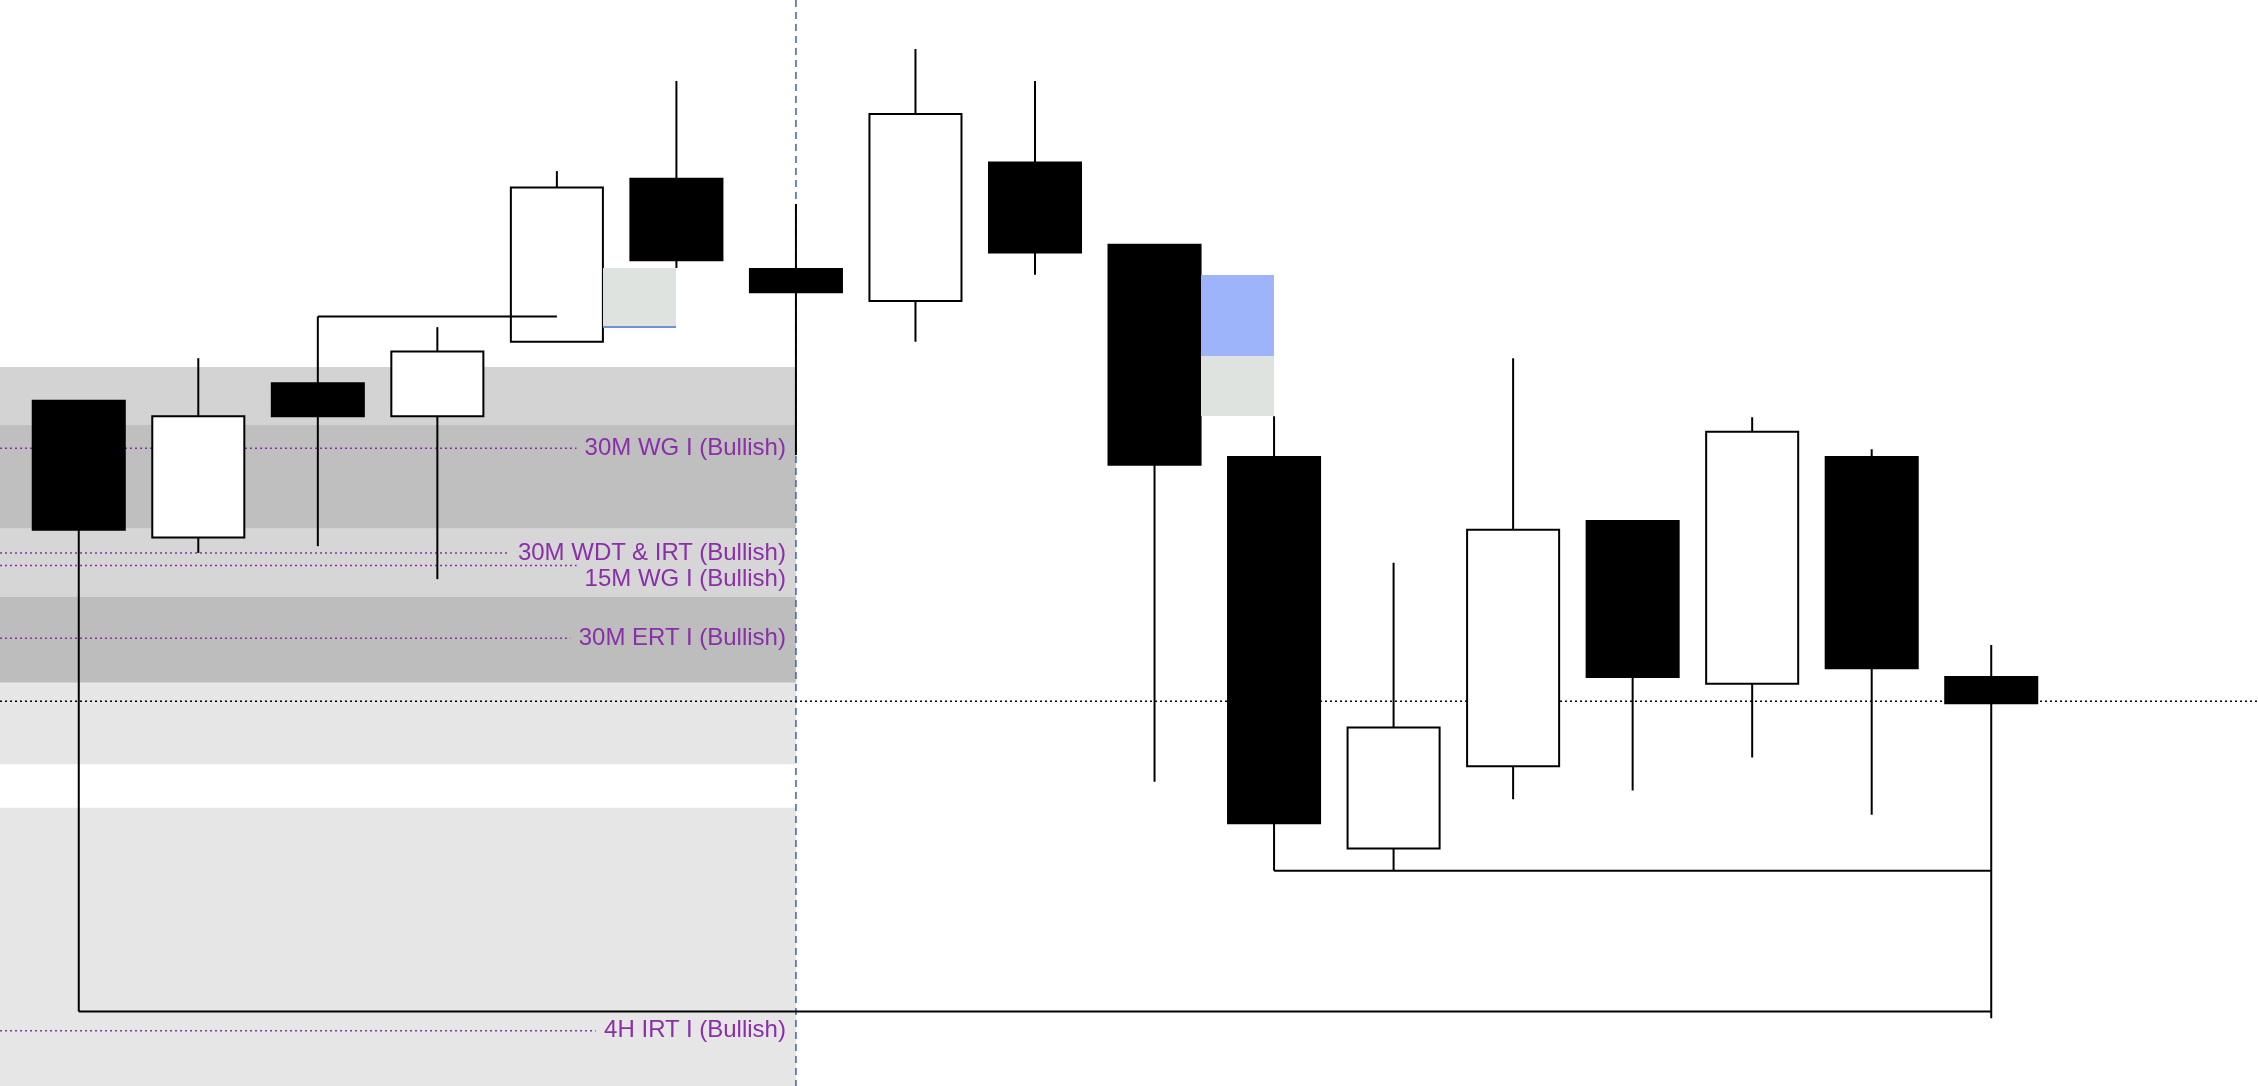  I want to click on ref-line-label: 30M WG I (Bullish), so click(685, 446).